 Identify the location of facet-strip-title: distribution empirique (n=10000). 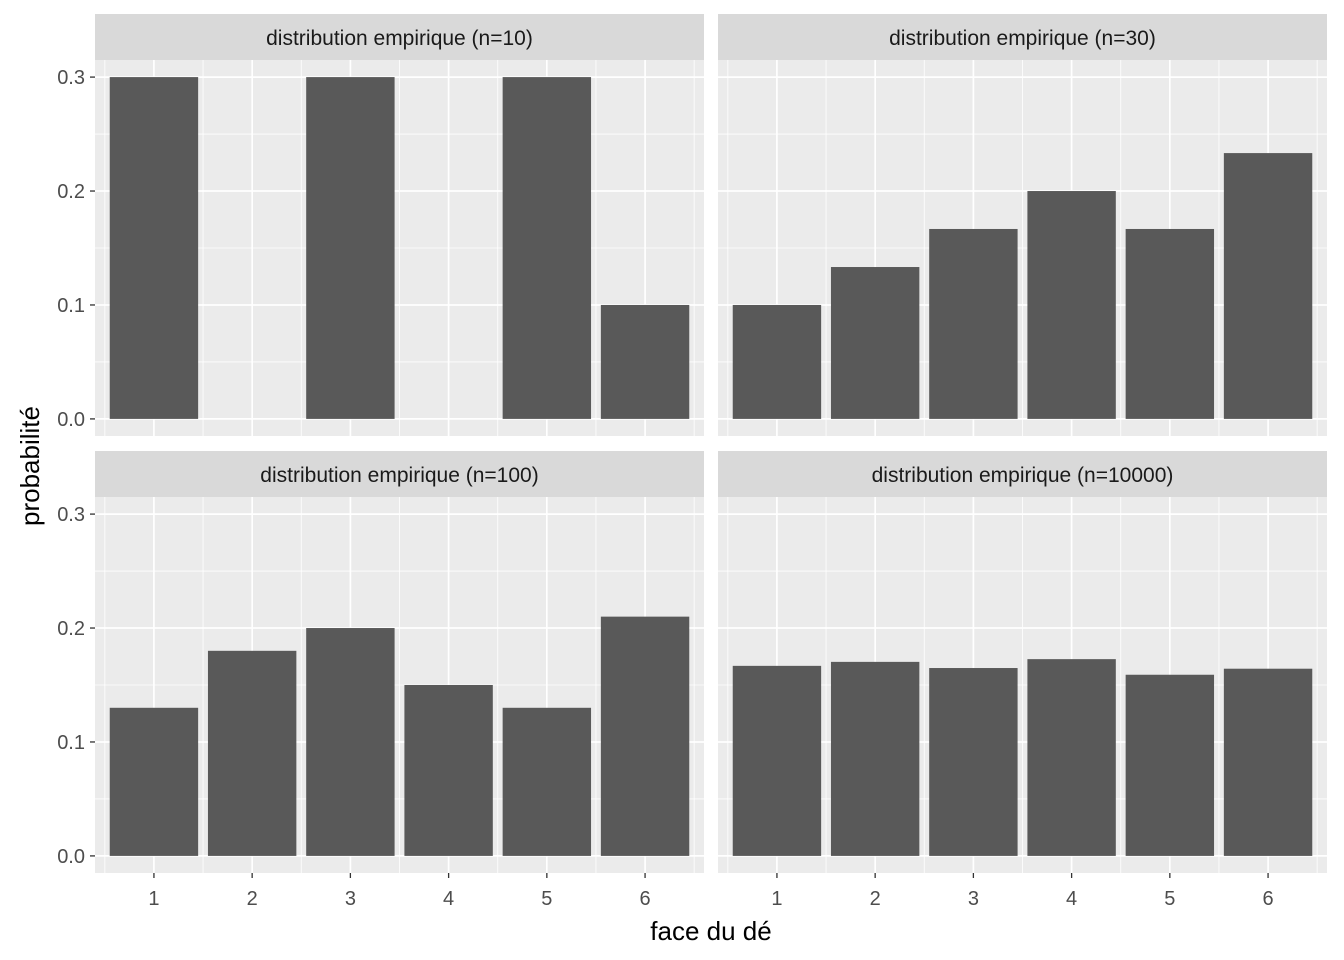
(1023, 475).